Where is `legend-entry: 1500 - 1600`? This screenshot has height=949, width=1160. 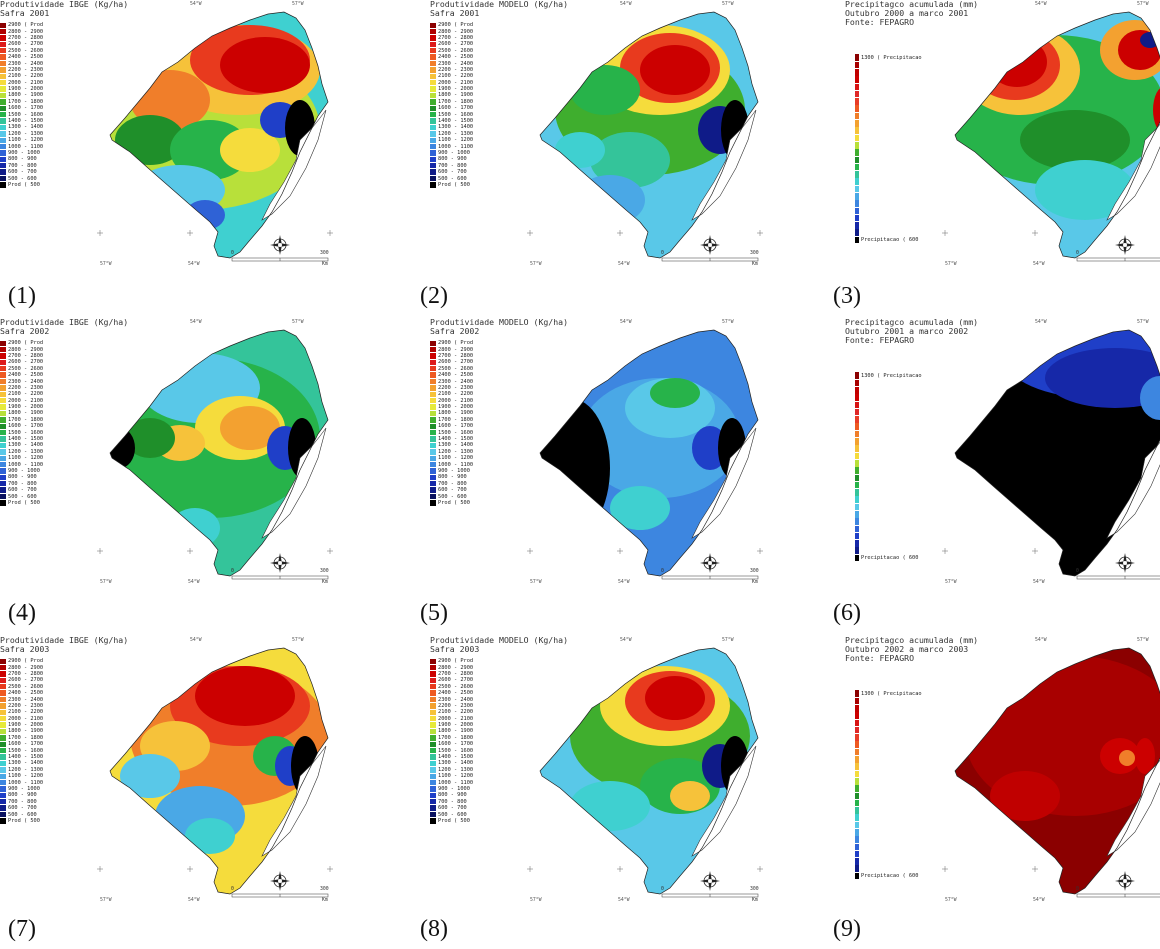
legend-entry: 1500 - 1600 is located at coordinates (451, 750).